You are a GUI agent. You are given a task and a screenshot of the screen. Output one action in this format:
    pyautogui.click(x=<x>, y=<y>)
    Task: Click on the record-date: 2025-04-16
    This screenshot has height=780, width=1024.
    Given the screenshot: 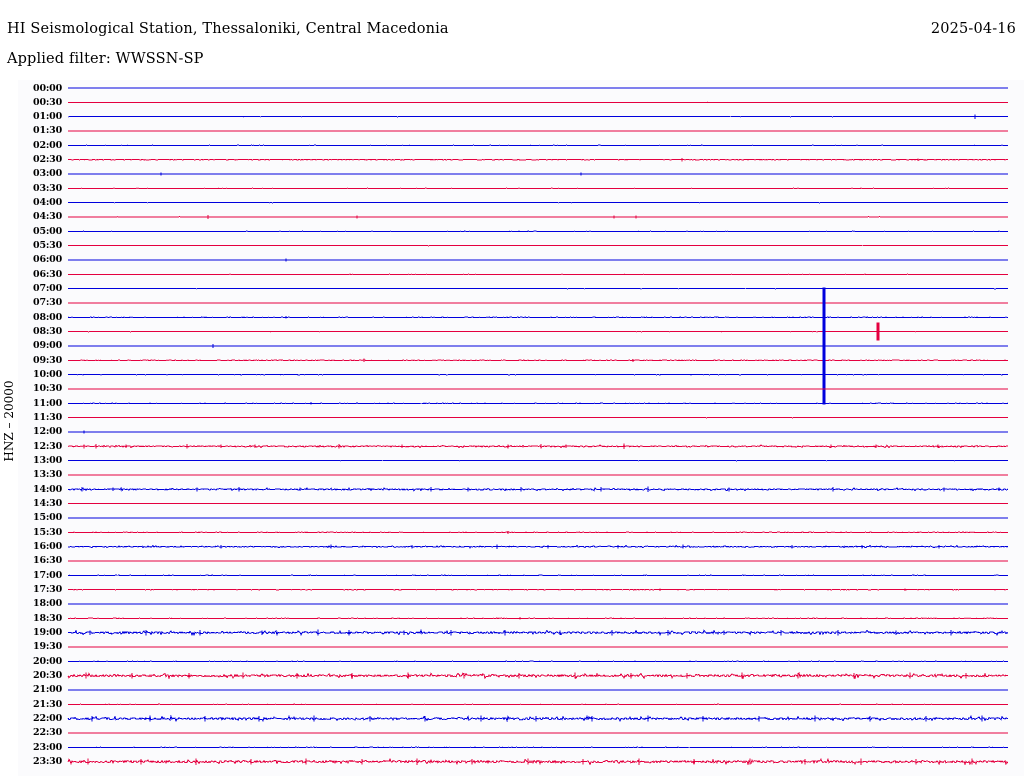 What is the action you would take?
    pyautogui.click(x=973, y=29)
    